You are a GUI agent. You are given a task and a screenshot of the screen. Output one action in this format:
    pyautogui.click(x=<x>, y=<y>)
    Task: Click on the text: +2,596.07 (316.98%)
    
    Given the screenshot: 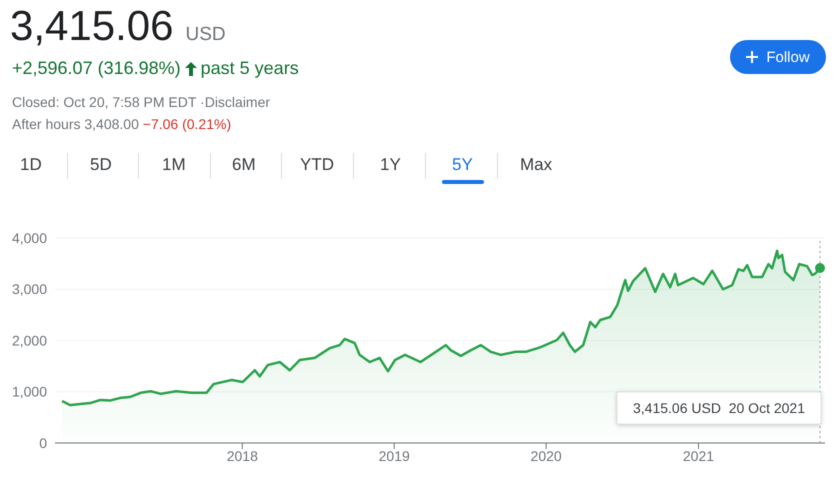 What is the action you would take?
    pyautogui.click(x=96, y=68)
    